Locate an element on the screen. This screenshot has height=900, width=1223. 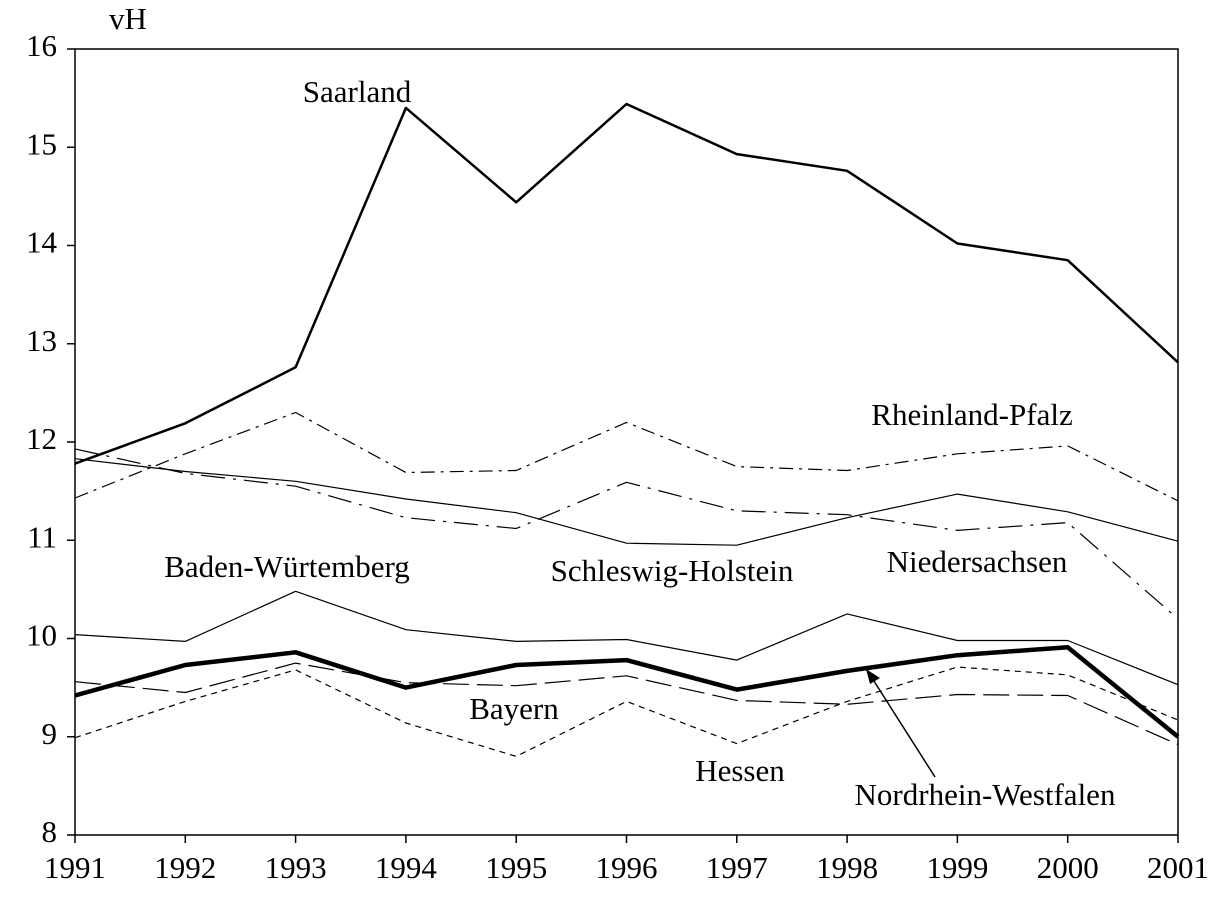
y-tick-label: 15 is located at coordinates (41, 143).